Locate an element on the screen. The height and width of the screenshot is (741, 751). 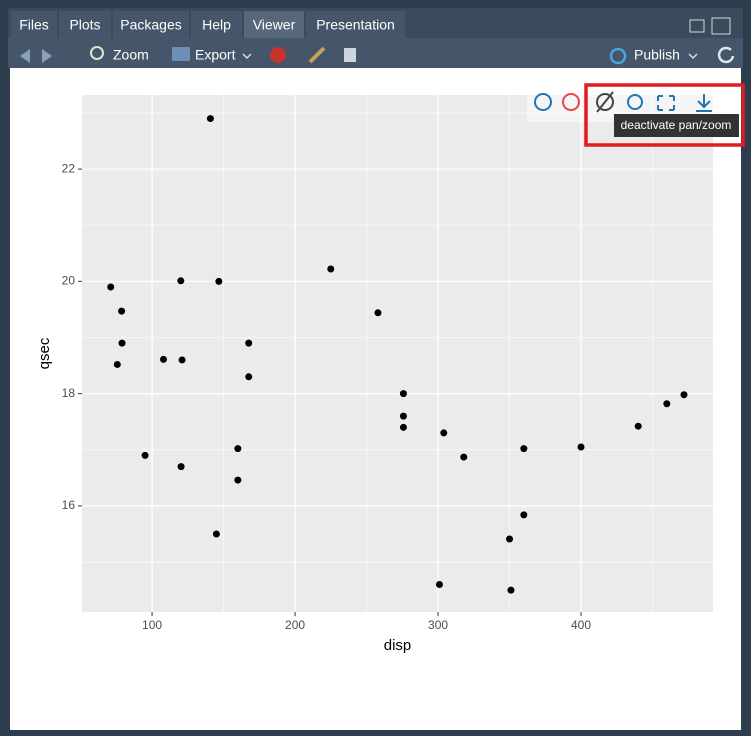
publish-button: Publish is located at coordinates (657, 55).